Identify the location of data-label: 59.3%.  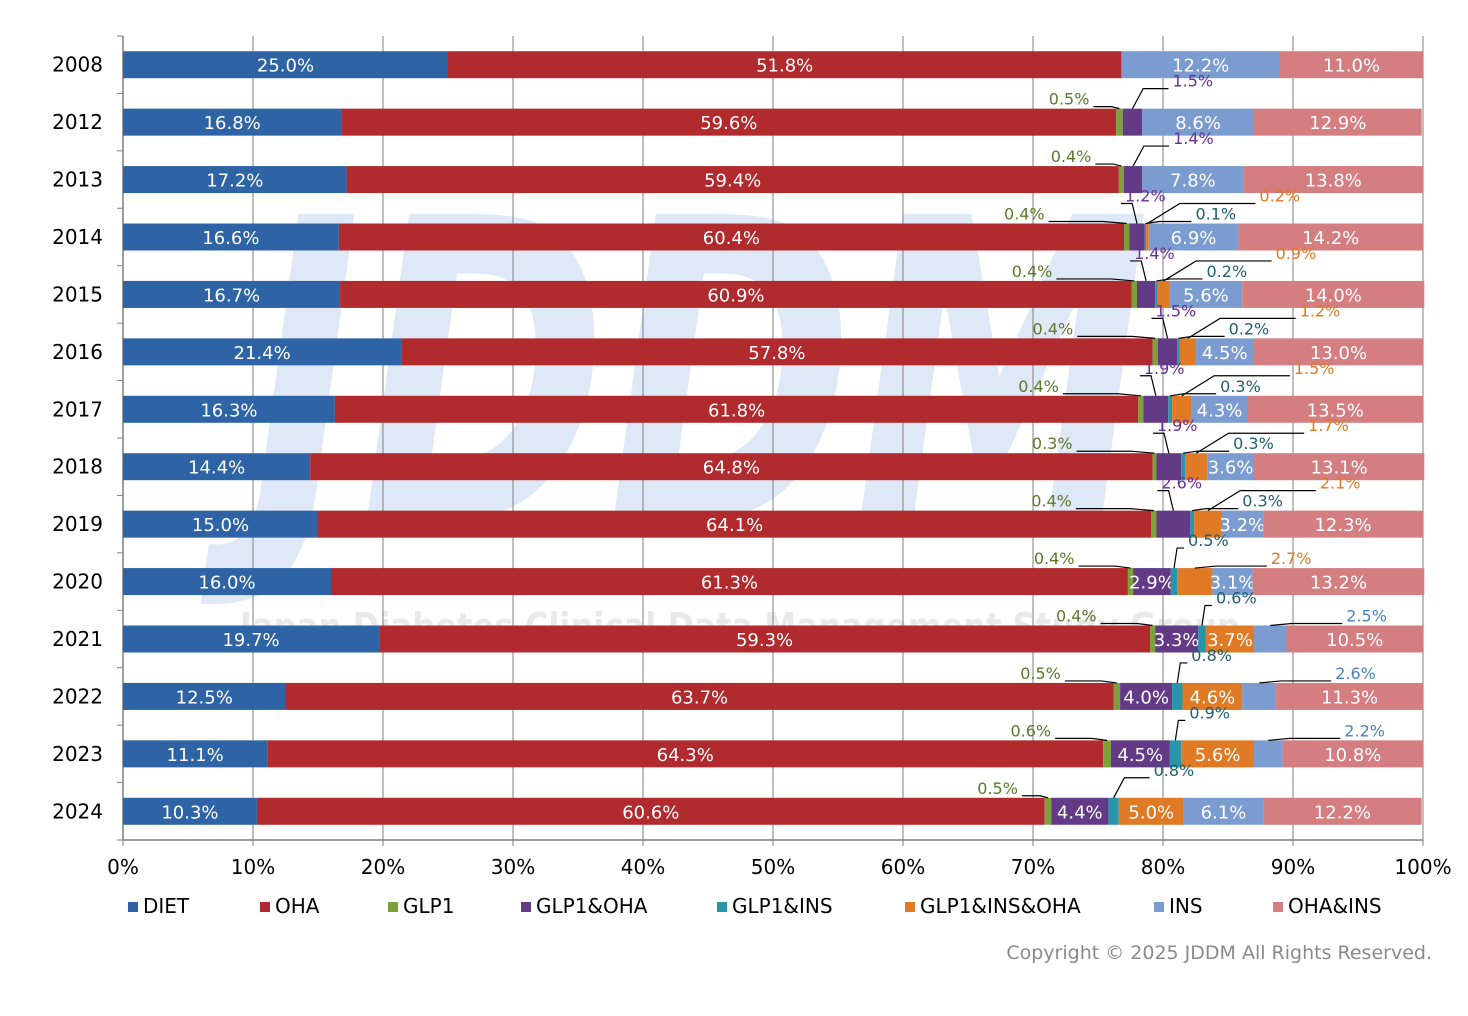
(764, 640).